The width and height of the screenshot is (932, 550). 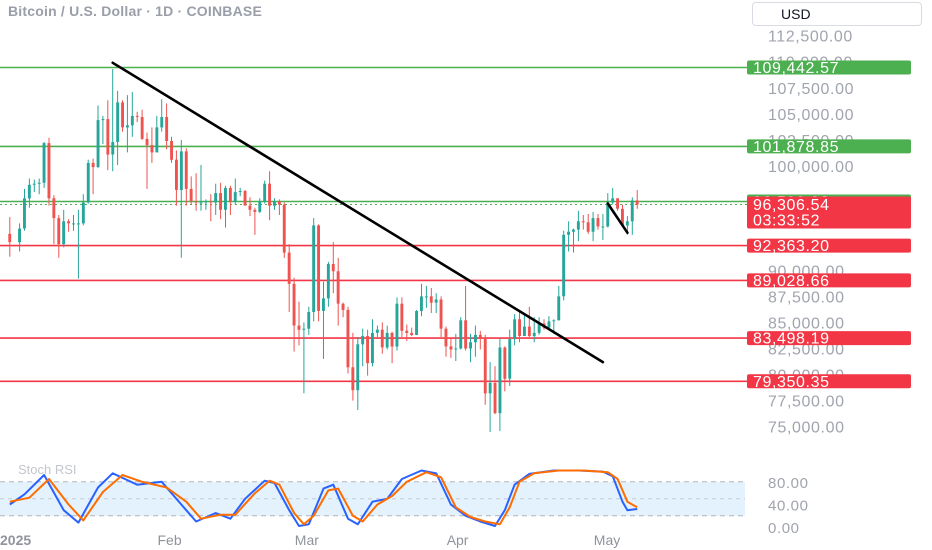 What do you see at coordinates (788, 483) in the screenshot?
I see `oscillator-axis-tick: 80.00` at bounding box center [788, 483].